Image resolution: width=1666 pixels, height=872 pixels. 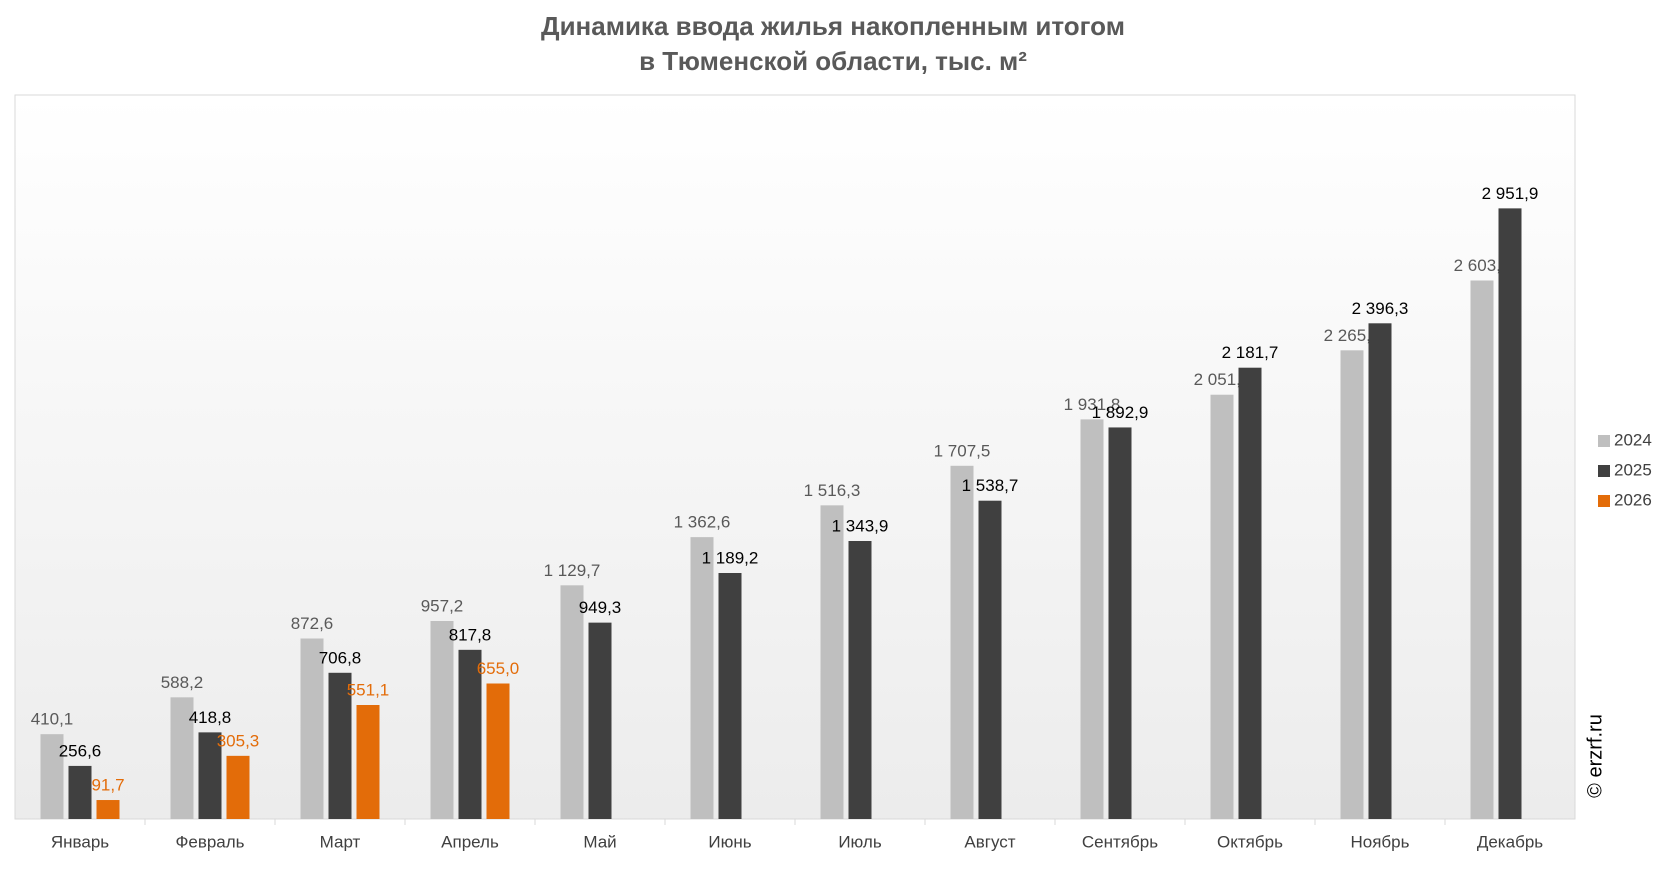 What do you see at coordinates (340, 657) in the screenshot?
I see `data-label: 706,8` at bounding box center [340, 657].